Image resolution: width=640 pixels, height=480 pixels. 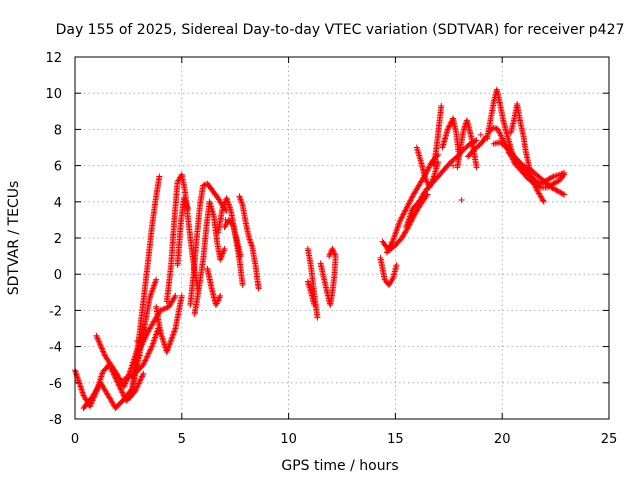 I want to click on y-tick-label: 8, so click(x=58, y=130).